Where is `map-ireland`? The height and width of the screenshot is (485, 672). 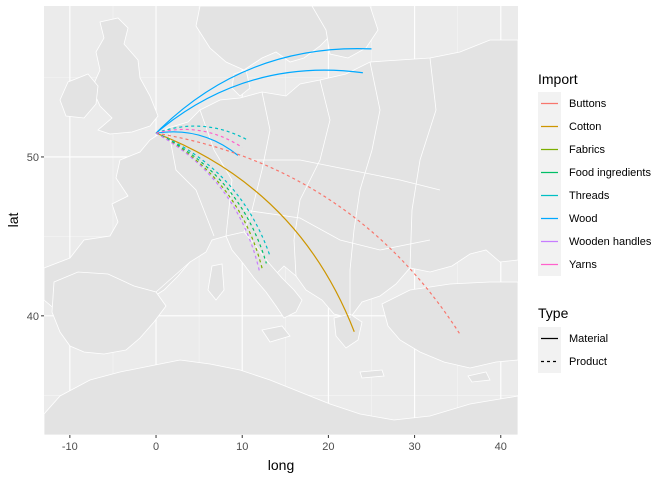
map-ireland is located at coordinates (79, 96).